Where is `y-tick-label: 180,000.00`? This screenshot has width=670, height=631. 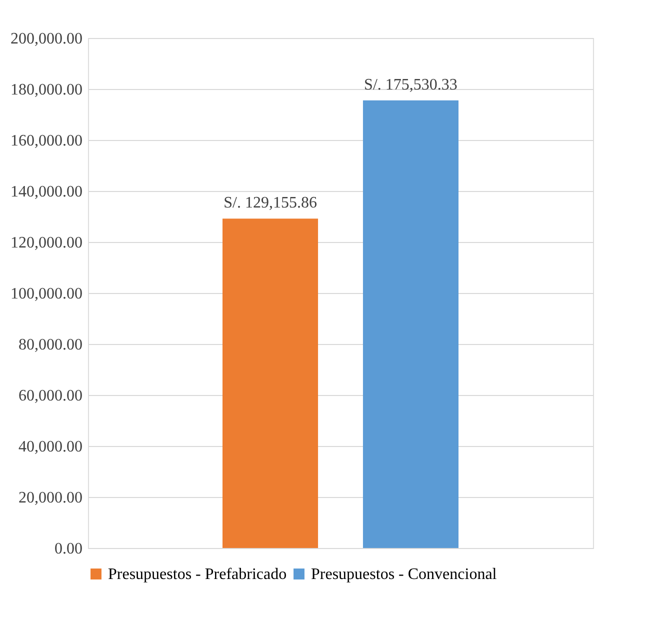
y-tick-label: 180,000.00 is located at coordinates (46, 90).